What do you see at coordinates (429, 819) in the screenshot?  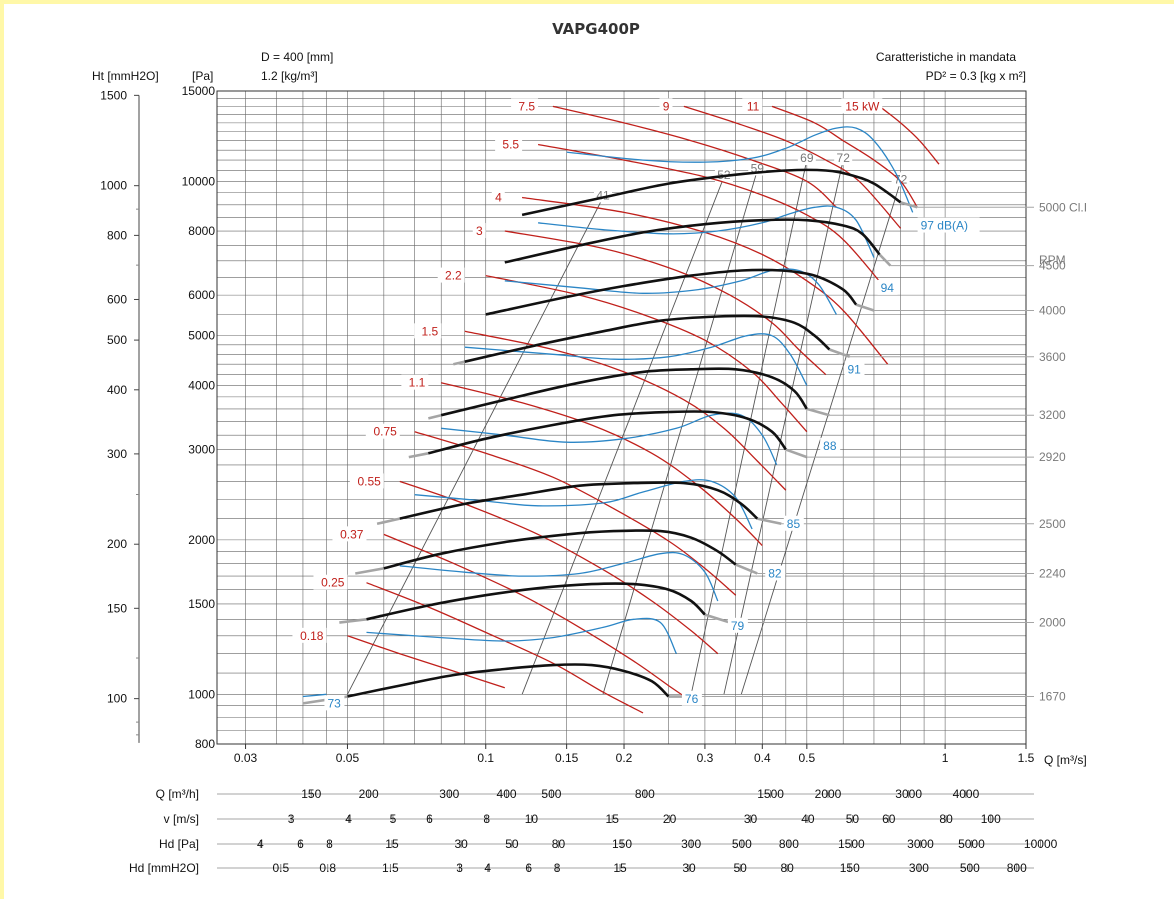 I see `secondary-tick-label: 6` at bounding box center [429, 819].